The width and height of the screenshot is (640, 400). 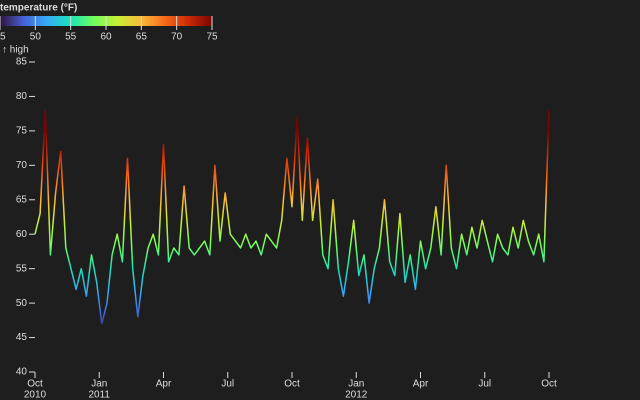 What do you see at coordinates (106, 37) in the screenshot?
I see `legend-tick-label: 60` at bounding box center [106, 37].